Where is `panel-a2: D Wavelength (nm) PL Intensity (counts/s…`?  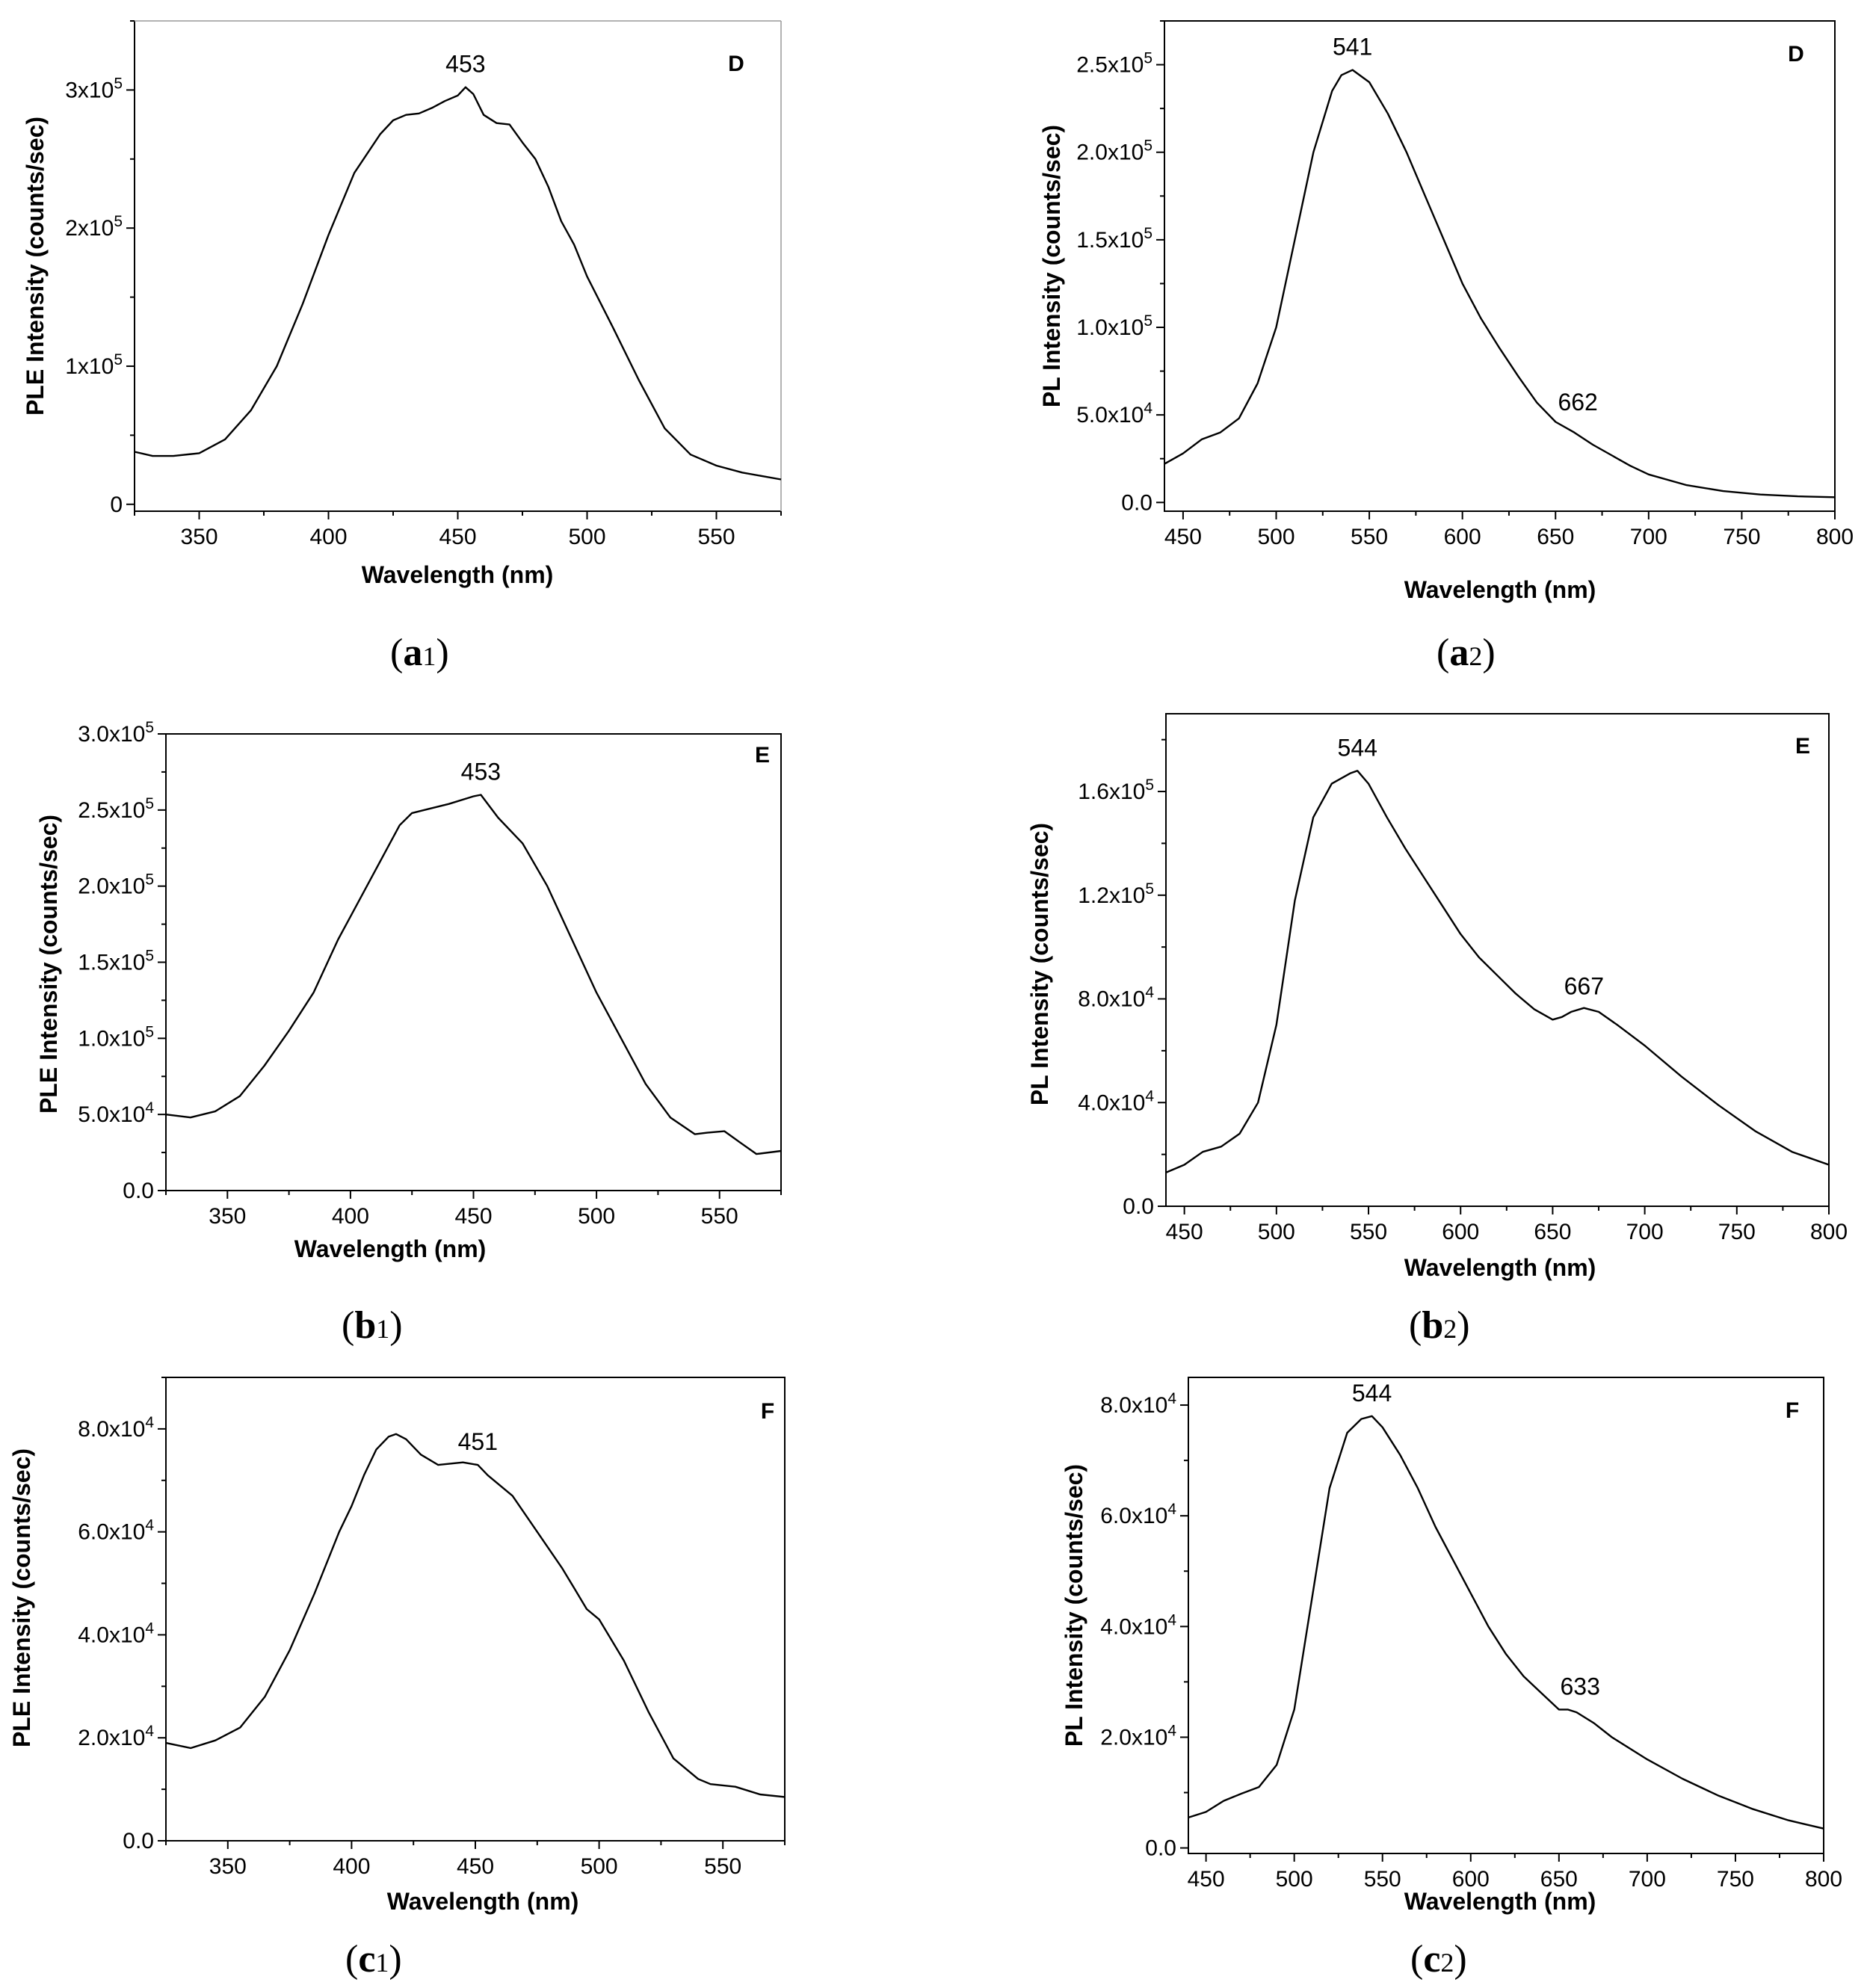 panel-a2: D Wavelength (nm) PL Intensity (counts/s… is located at coordinates (1446, 347).